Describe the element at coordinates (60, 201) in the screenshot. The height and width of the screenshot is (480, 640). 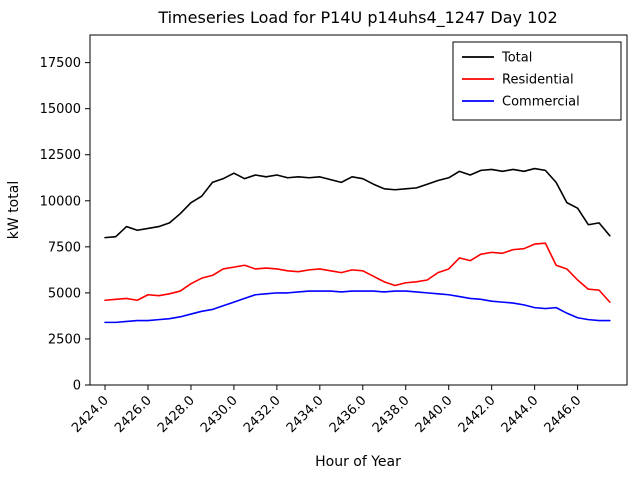
I see `y-tick-label: 10000` at that location.